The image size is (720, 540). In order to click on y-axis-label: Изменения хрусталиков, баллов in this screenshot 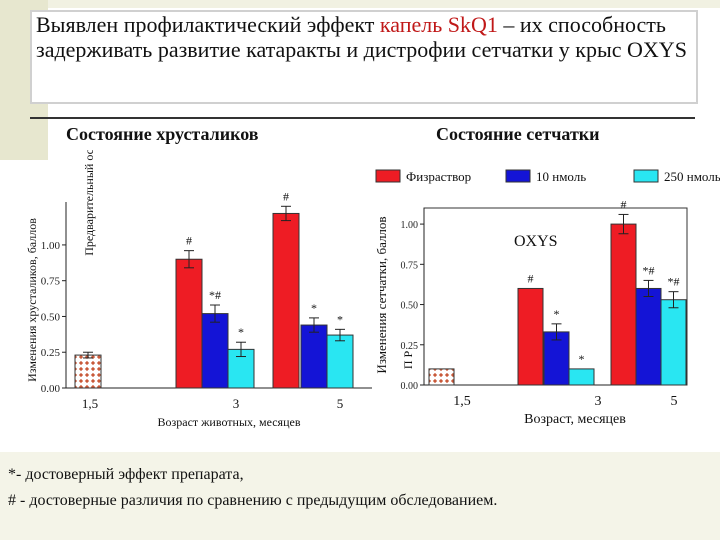, I will do `click(32, 300)`.